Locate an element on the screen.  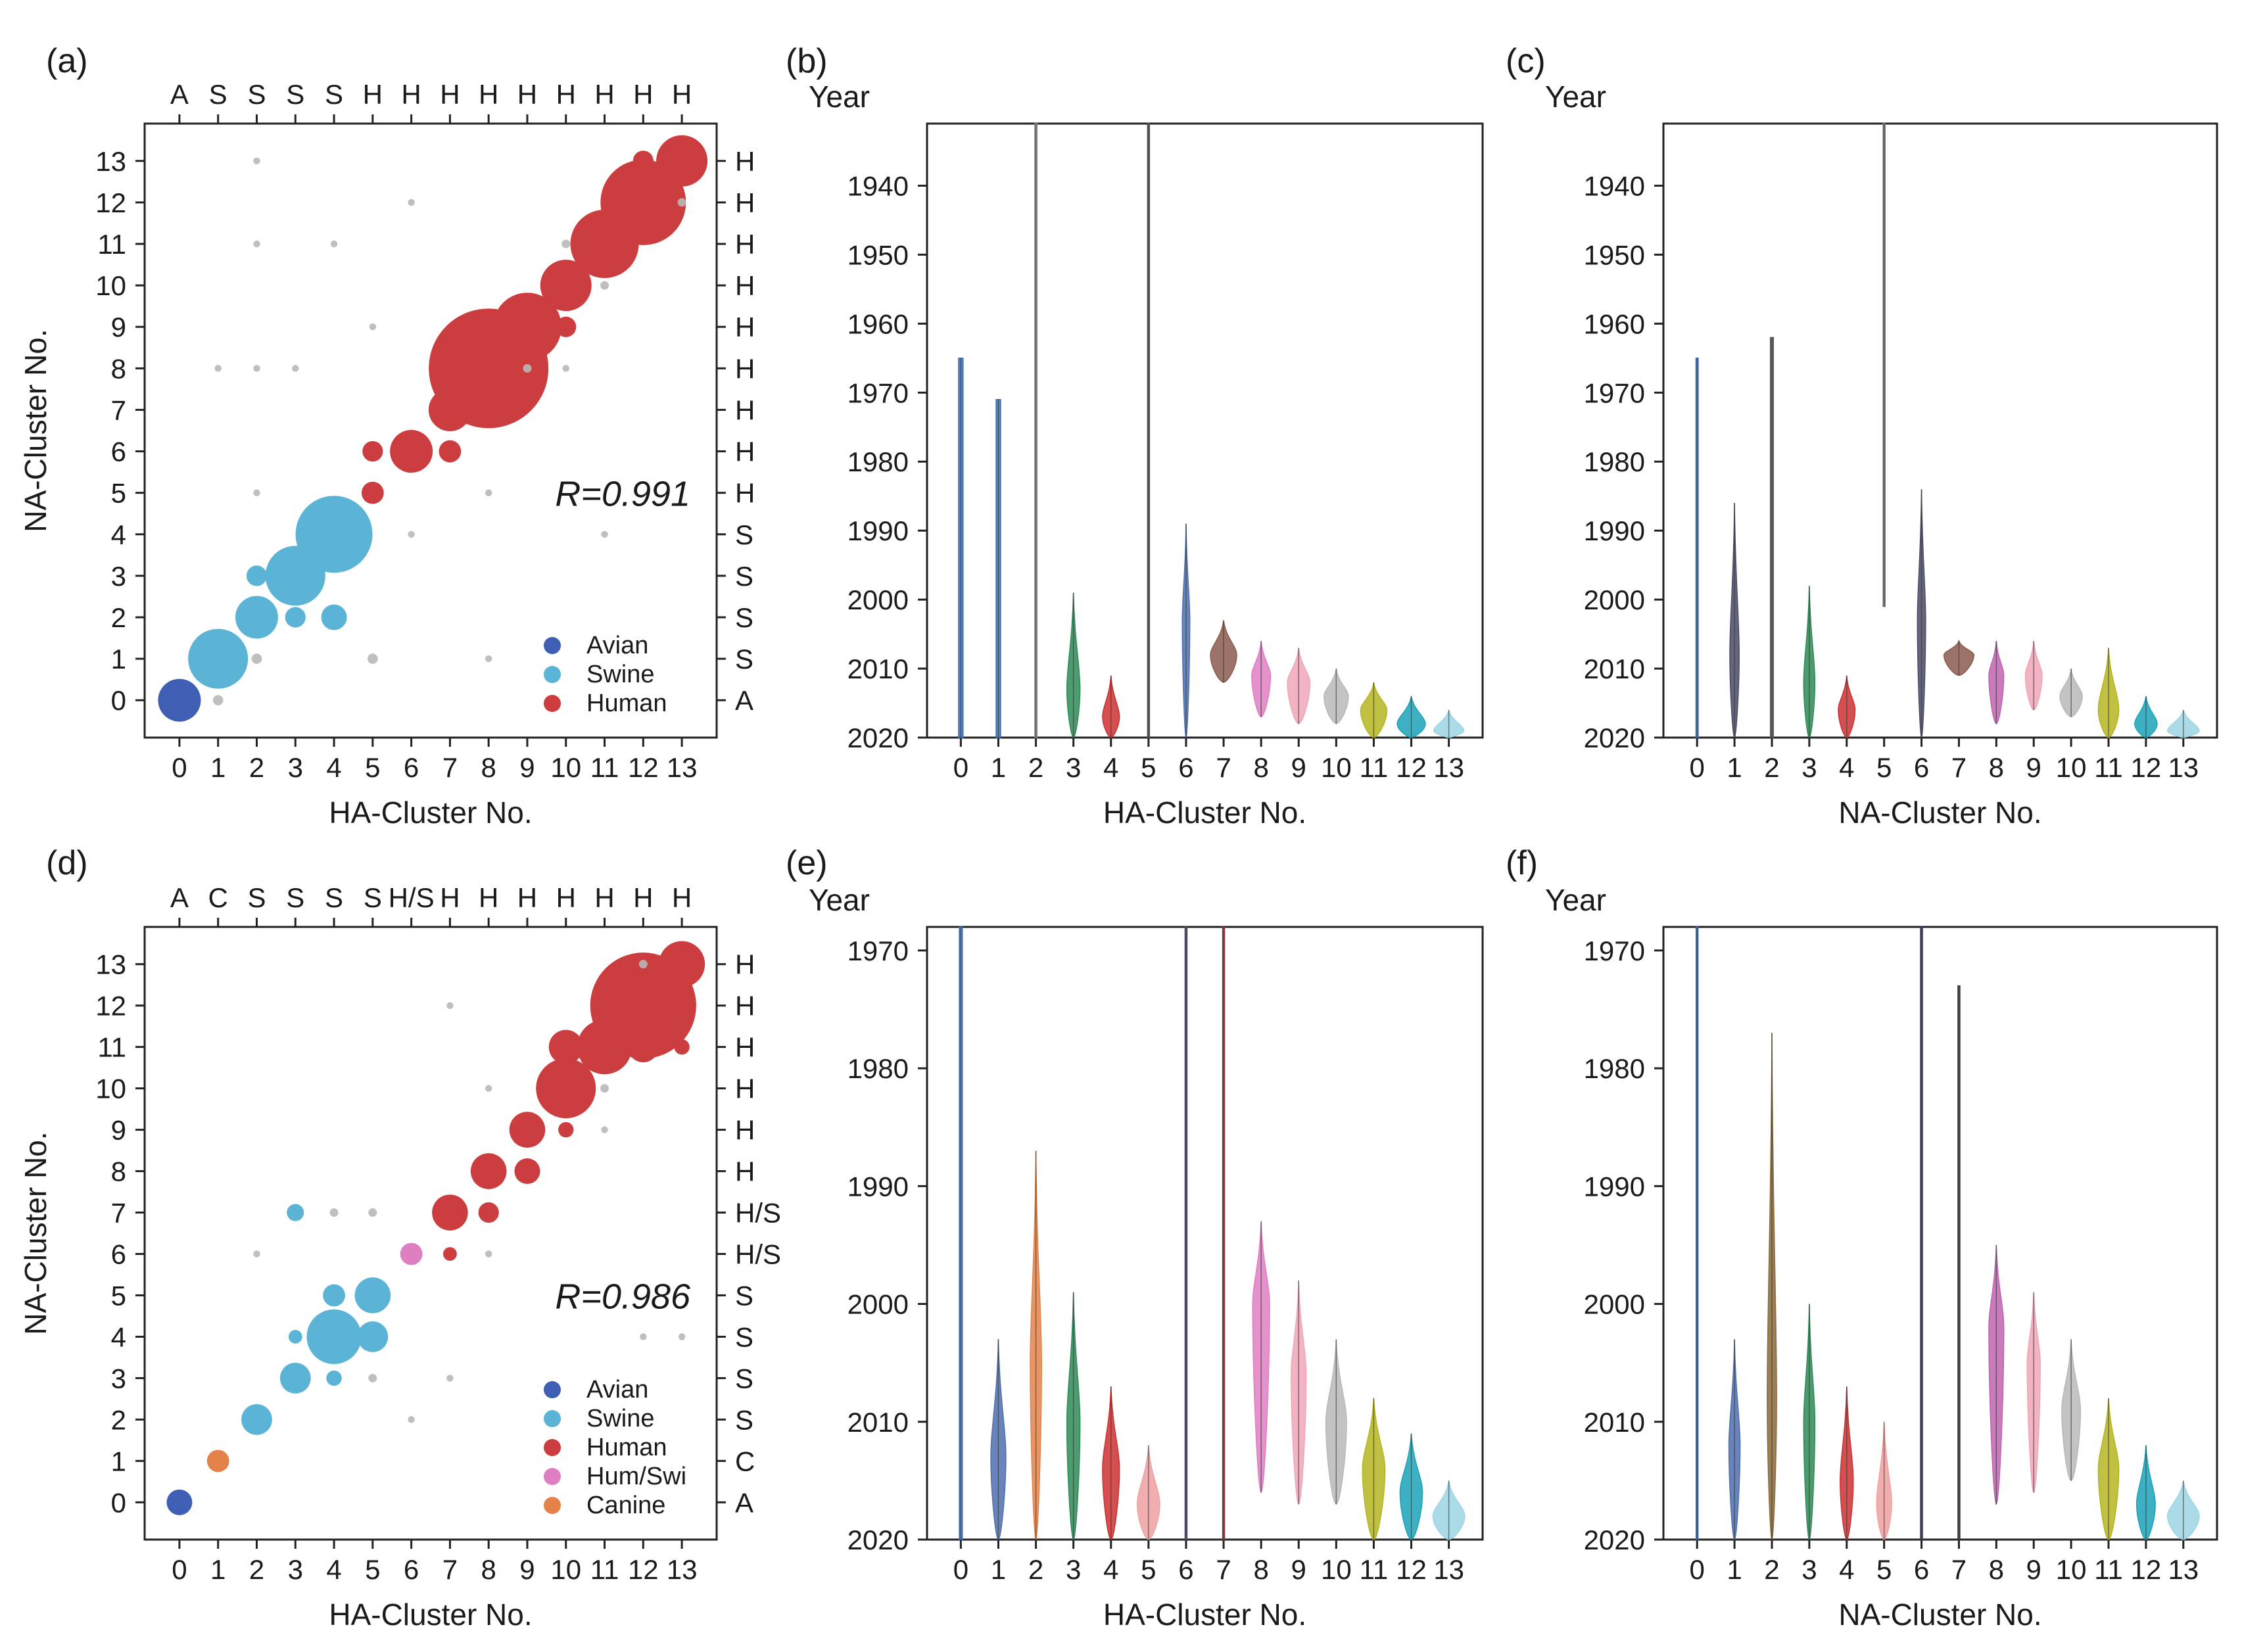
y-tick-label: 1950 is located at coordinates (878, 254).